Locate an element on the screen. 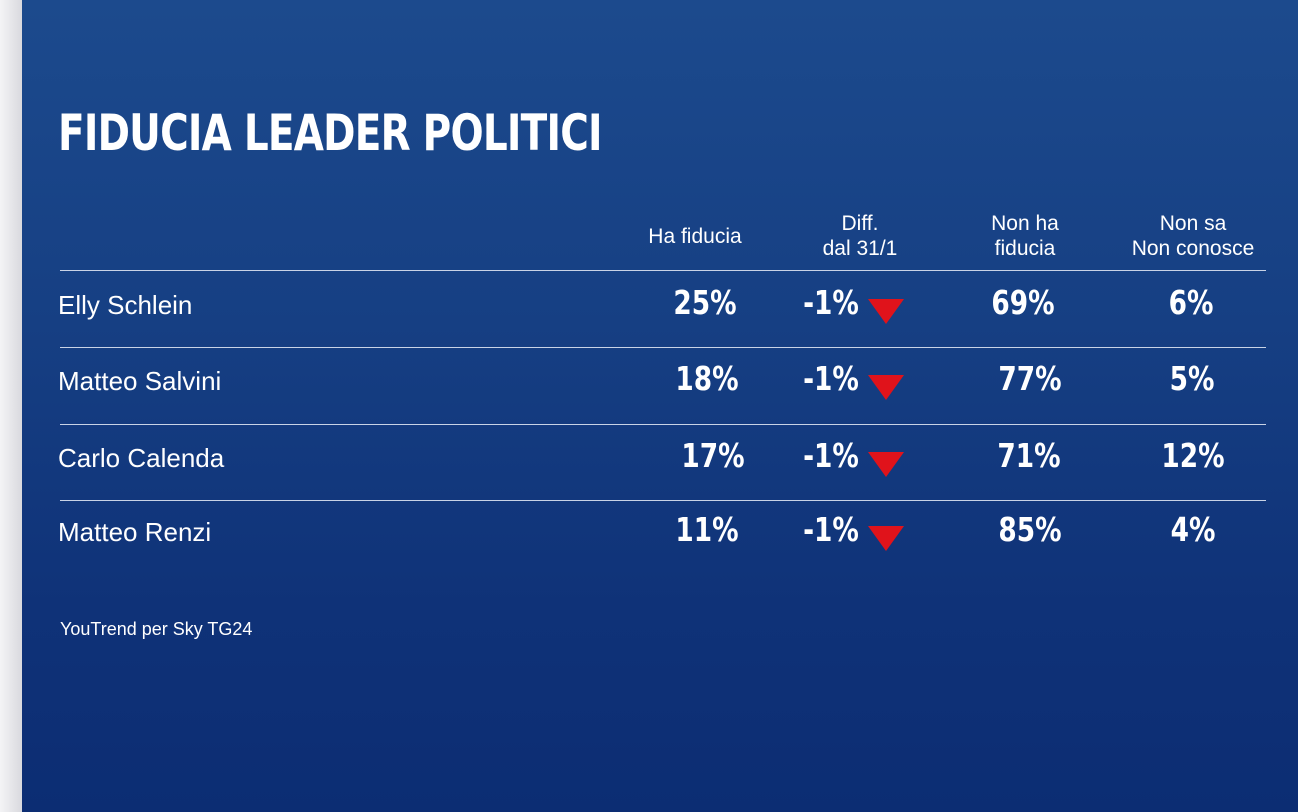 The height and width of the screenshot is (812, 1298). value-ha-fiducia: 25% is located at coordinates (705, 302).